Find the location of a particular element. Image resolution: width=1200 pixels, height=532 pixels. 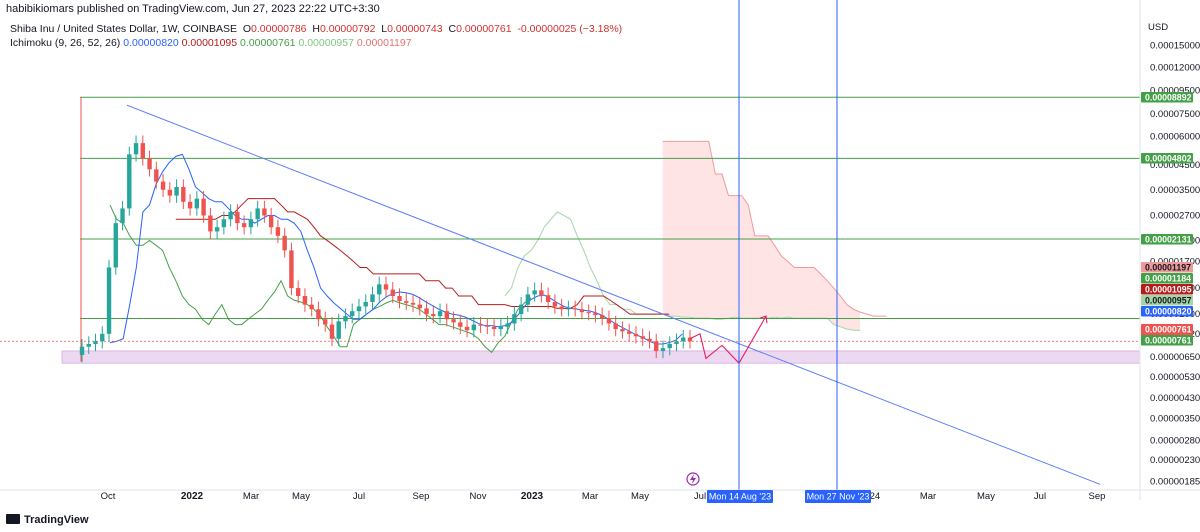

ichimoku-lead-span-b is located at coordinates (774, 228).